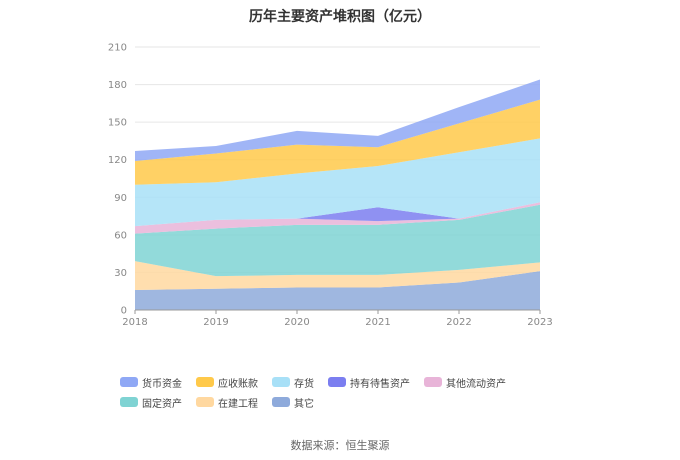  I want to click on y-tick-label: 60, so click(120, 235).